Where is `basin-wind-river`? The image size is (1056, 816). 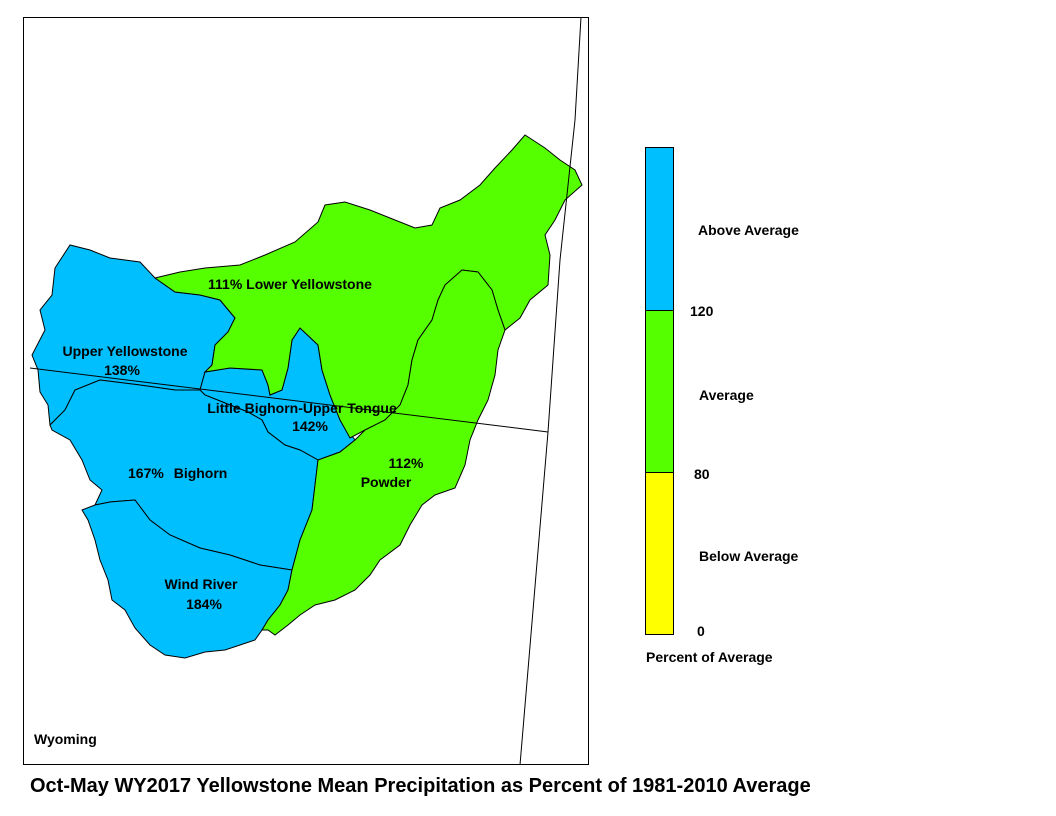 basin-wind-river is located at coordinates (187, 579).